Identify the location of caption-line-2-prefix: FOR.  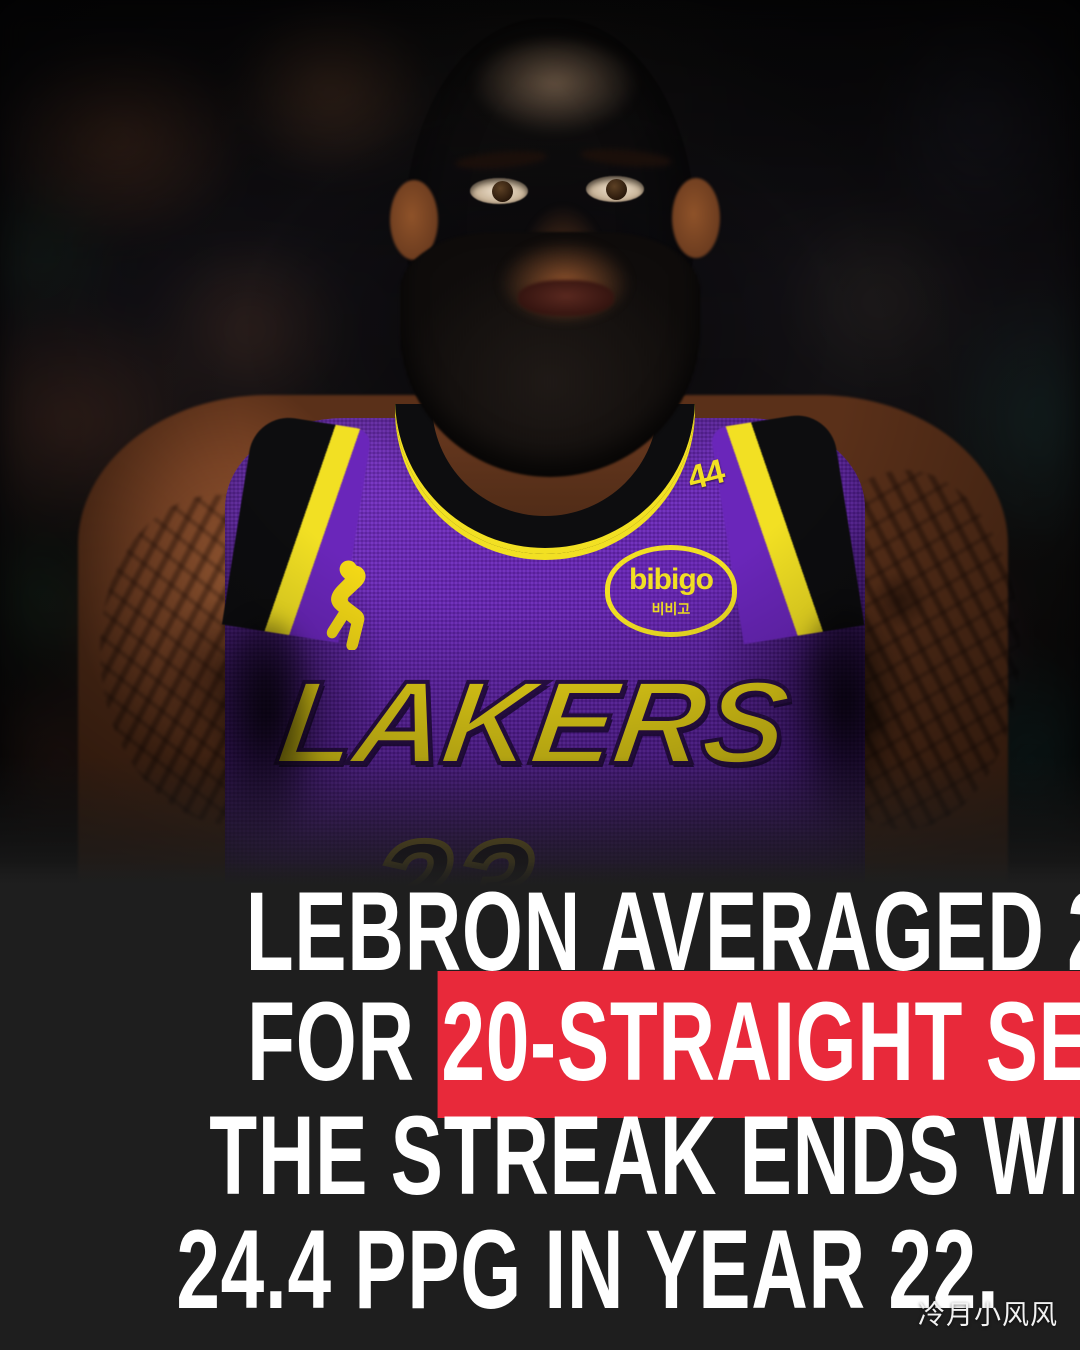
(342, 1041).